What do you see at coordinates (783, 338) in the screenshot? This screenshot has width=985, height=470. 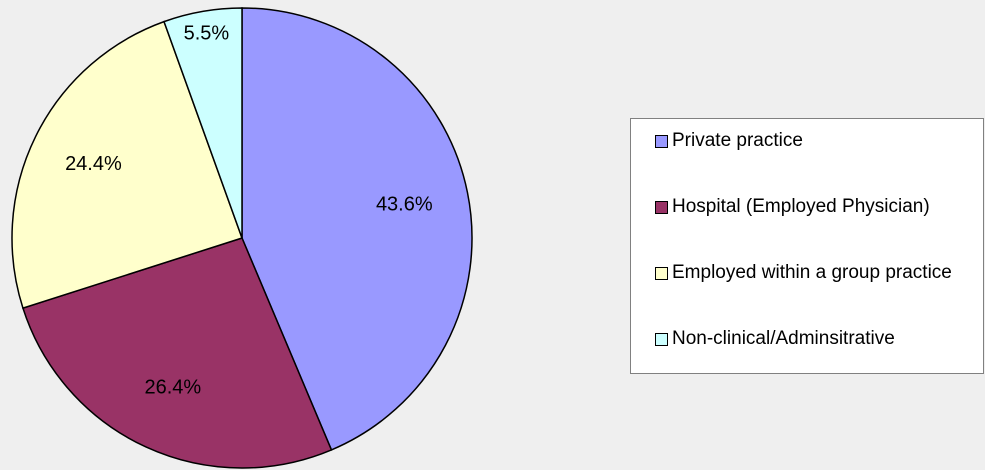 I see `legend-label: Non-clinical/Adminsitrative` at bounding box center [783, 338].